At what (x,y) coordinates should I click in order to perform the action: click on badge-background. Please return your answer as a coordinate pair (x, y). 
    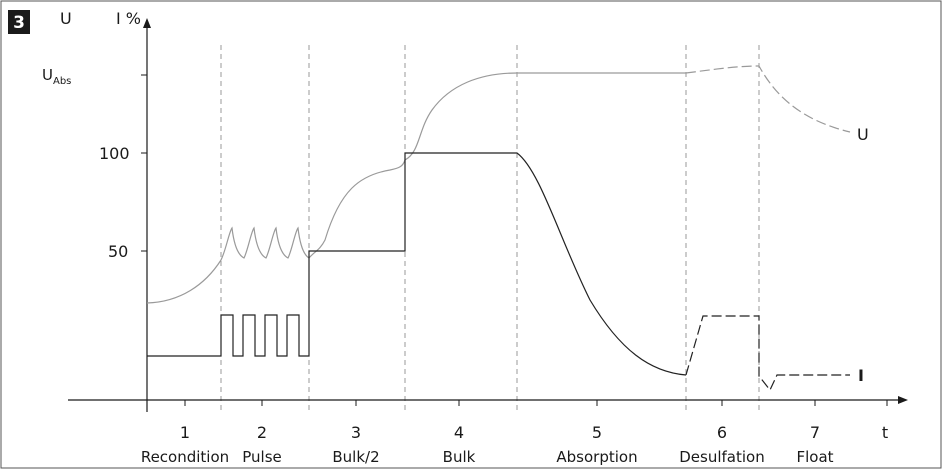
    Looking at the image, I should click on (19, 22).